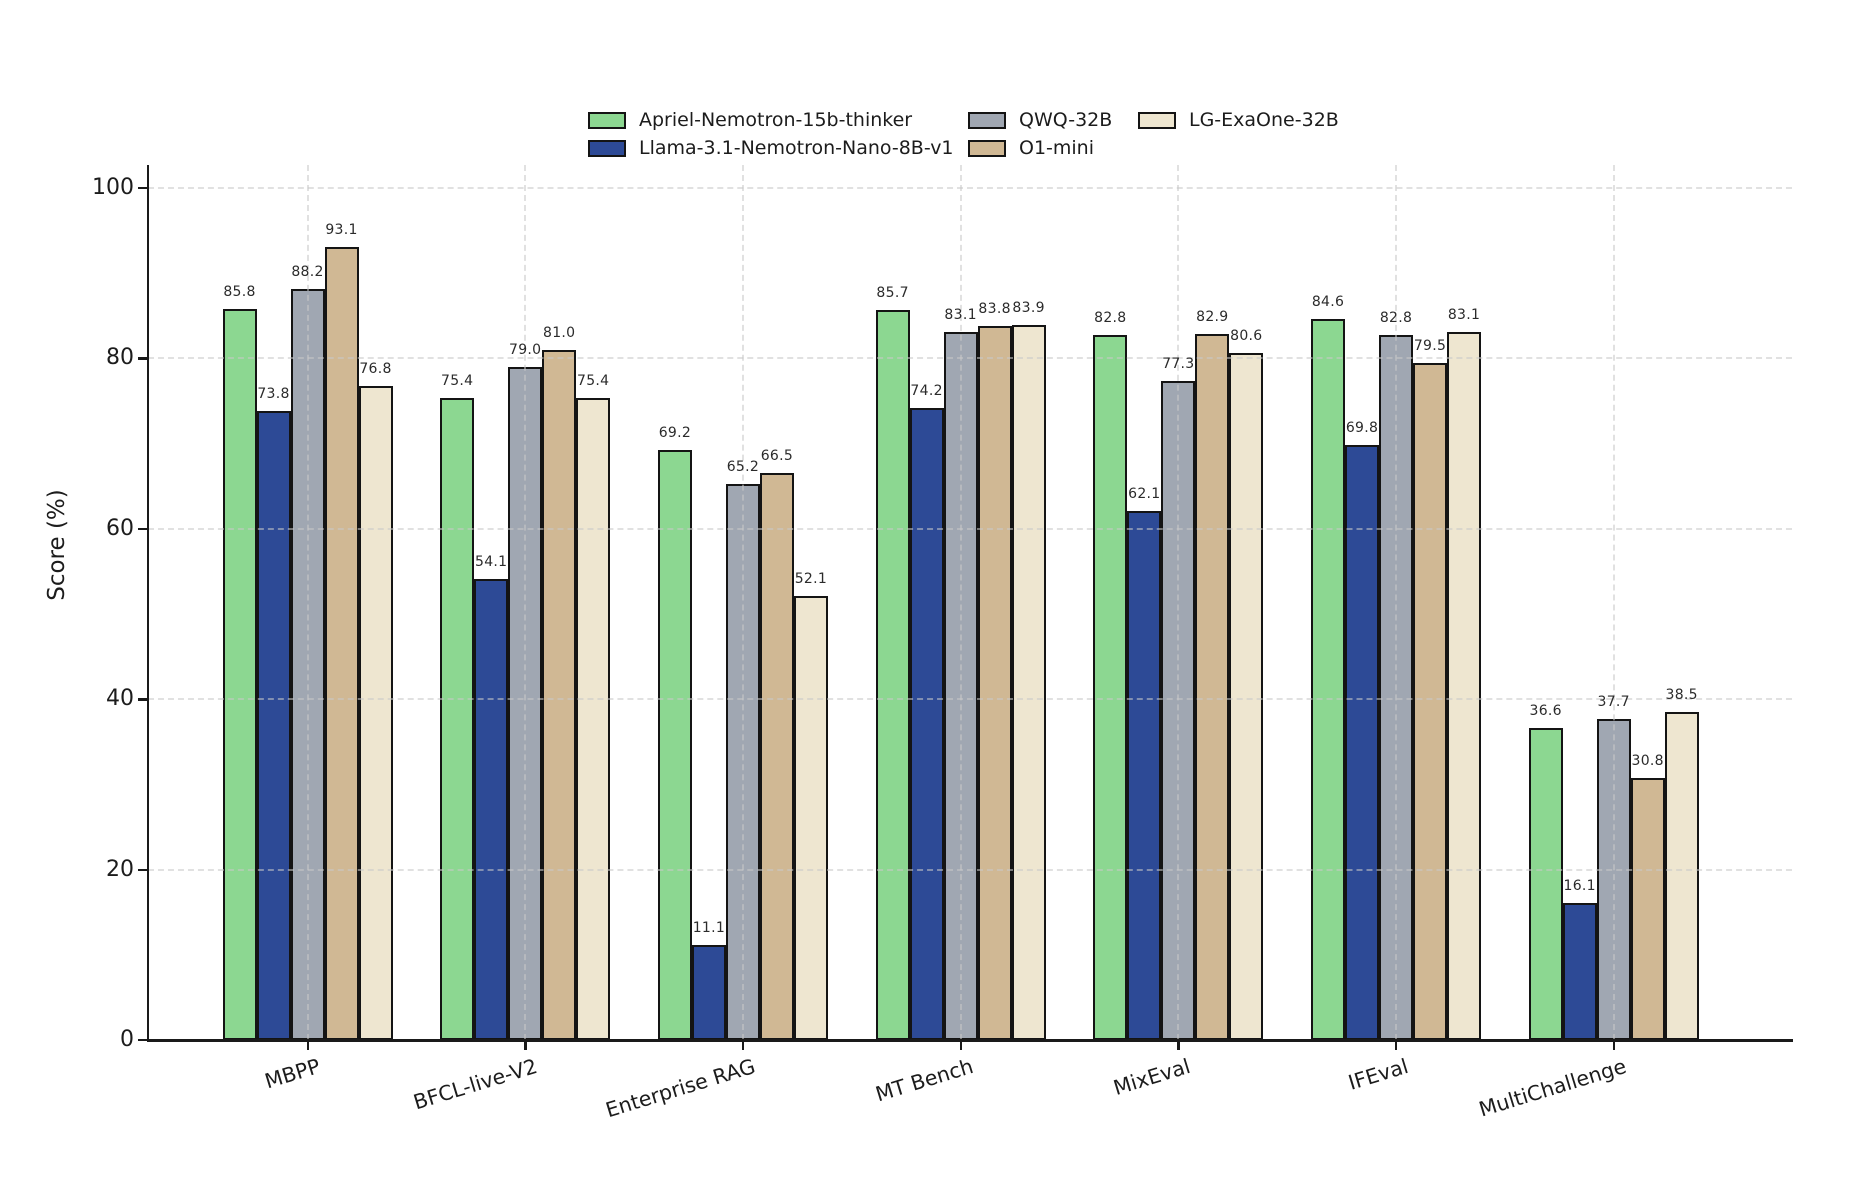 The width and height of the screenshot is (1872, 1202). What do you see at coordinates (924, 1080) in the screenshot?
I see `x-tick-label: MT Bench` at bounding box center [924, 1080].